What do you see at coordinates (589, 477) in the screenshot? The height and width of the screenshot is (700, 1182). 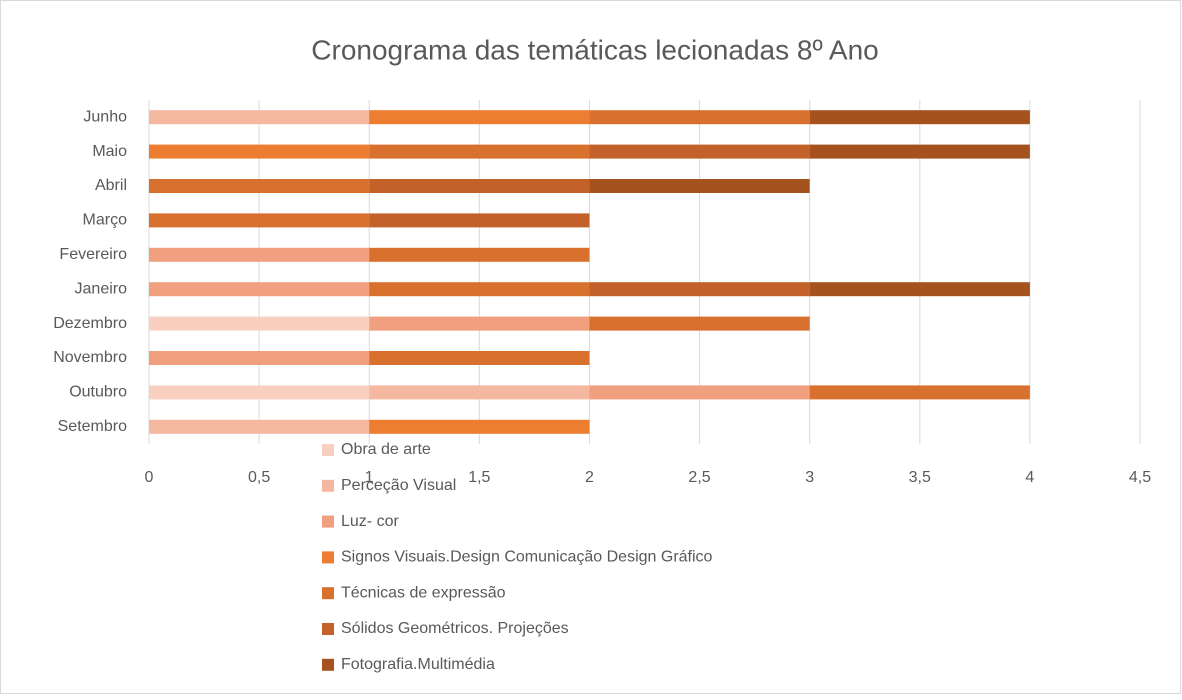 I see `x-tick-label: 2` at bounding box center [589, 477].